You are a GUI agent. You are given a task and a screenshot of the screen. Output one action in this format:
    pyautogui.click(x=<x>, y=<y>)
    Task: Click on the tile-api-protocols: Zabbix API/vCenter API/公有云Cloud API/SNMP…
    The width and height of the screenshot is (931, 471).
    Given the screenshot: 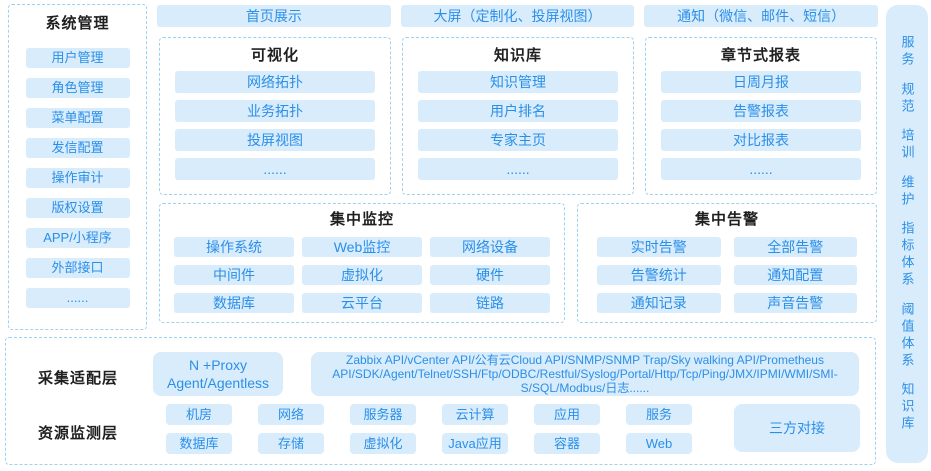 What is the action you would take?
    pyautogui.click(x=585, y=374)
    